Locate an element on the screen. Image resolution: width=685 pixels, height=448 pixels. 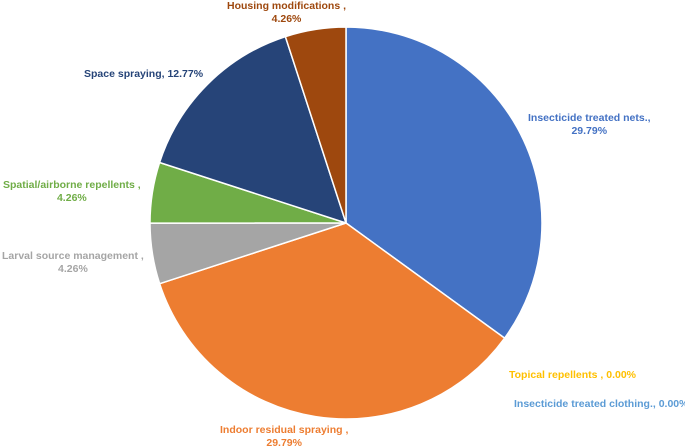
pie-slice-space-spraying is located at coordinates (253, 130).